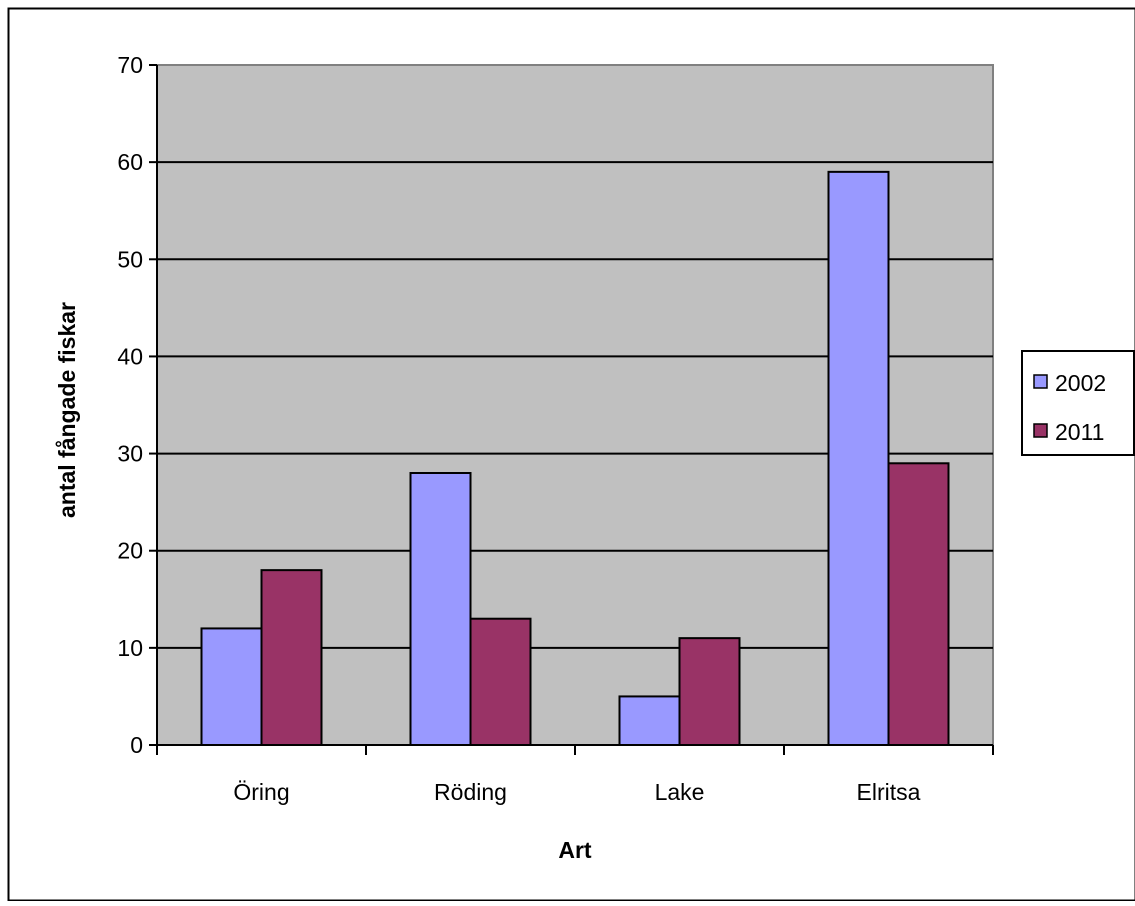  What do you see at coordinates (130, 162) in the screenshot?
I see `y-tick-label-60: 60` at bounding box center [130, 162].